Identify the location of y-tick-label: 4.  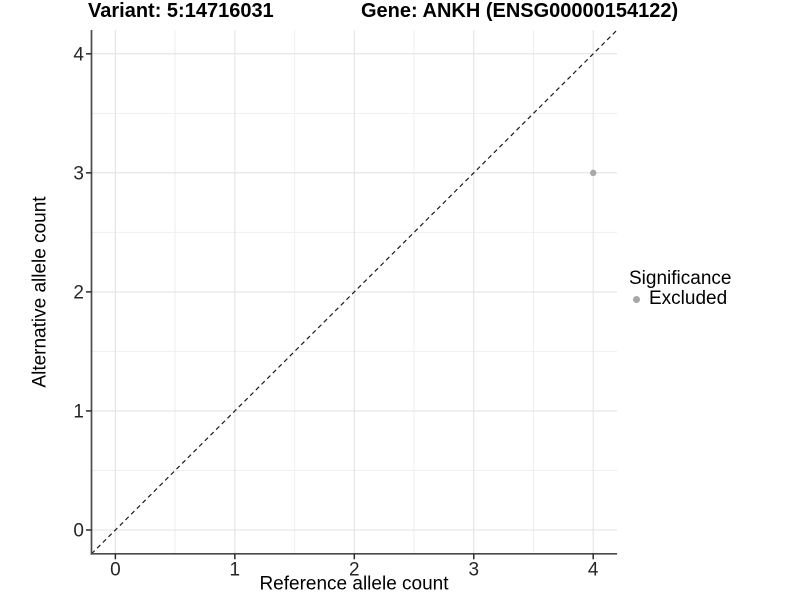
(78, 54).